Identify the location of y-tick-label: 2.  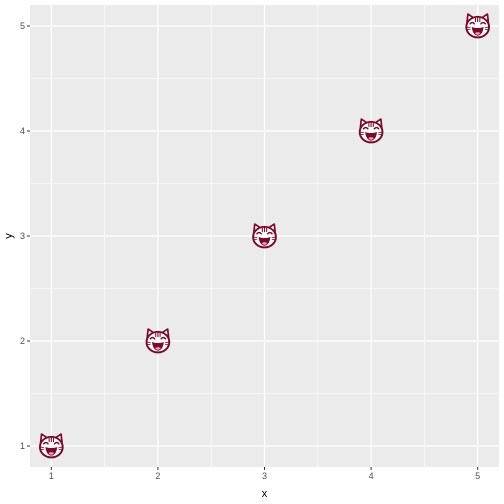
(22, 341).